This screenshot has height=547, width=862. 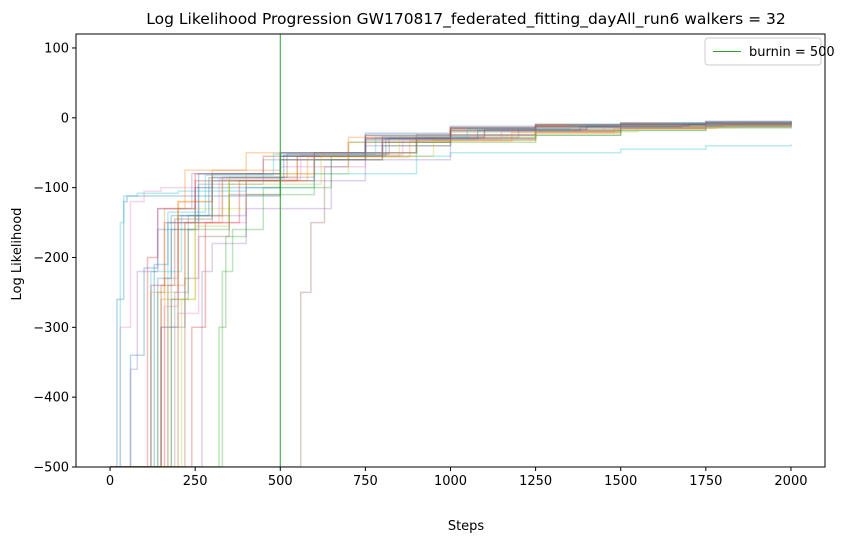 I want to click on legend-burnin-label: burnin = 500, so click(x=792, y=52).